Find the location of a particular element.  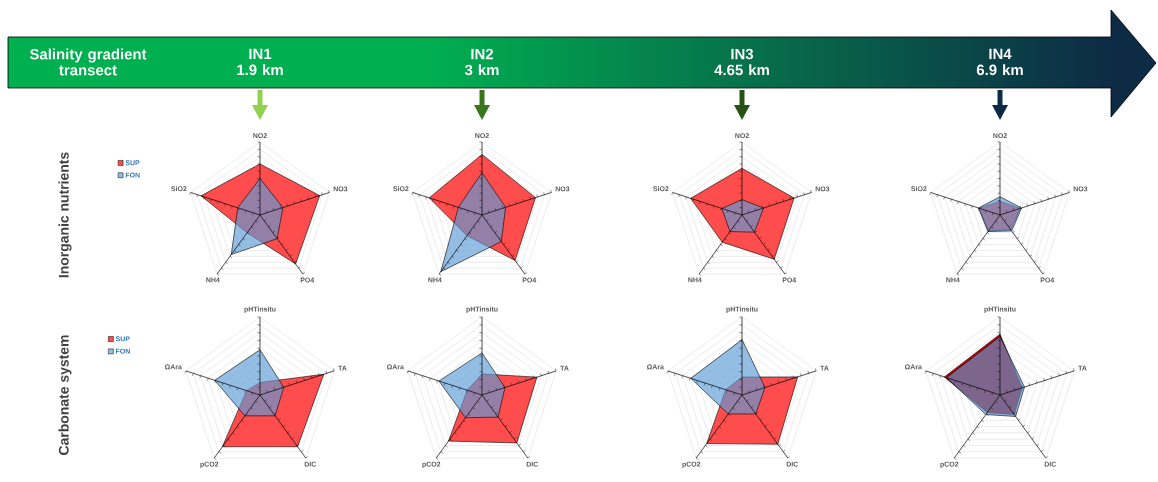

text: Salinity gradient transect is located at coordinates (88, 62).